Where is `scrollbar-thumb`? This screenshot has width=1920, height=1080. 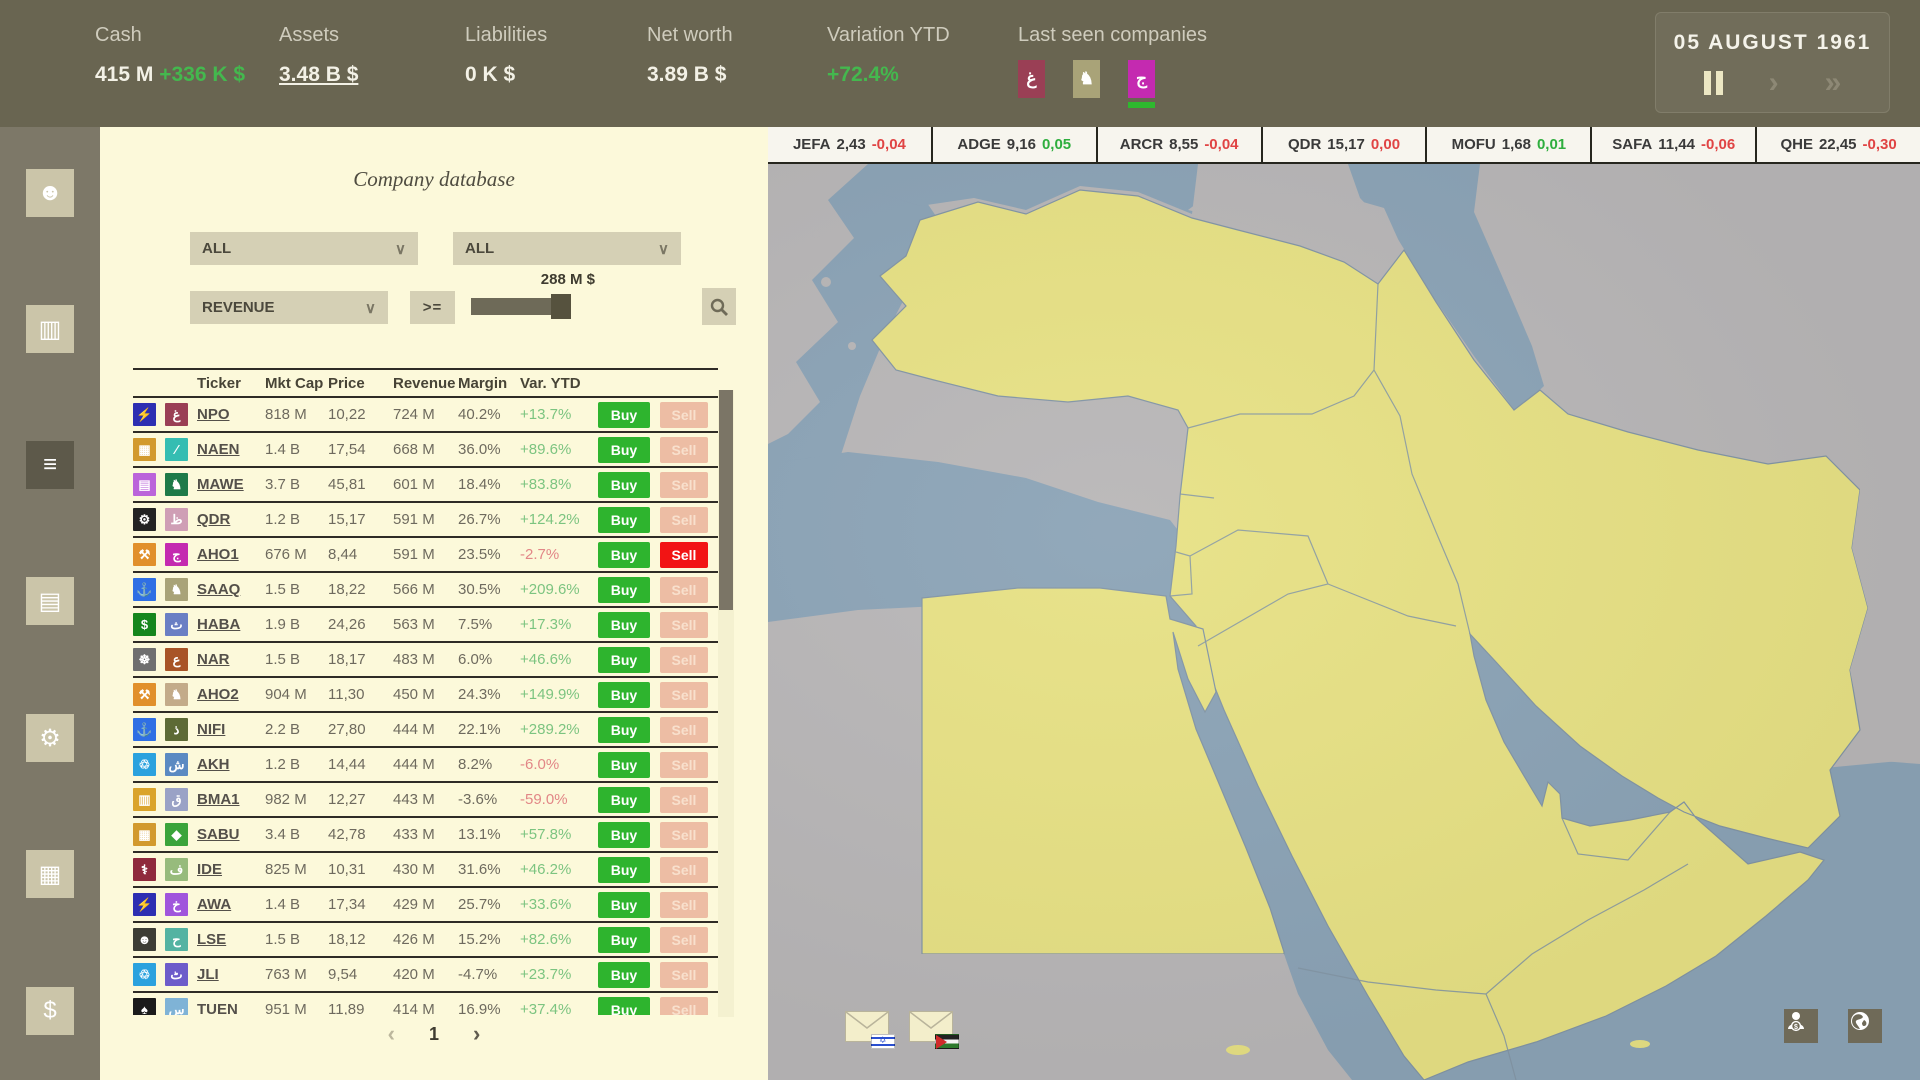
scrollbar-thumb is located at coordinates (726, 500).